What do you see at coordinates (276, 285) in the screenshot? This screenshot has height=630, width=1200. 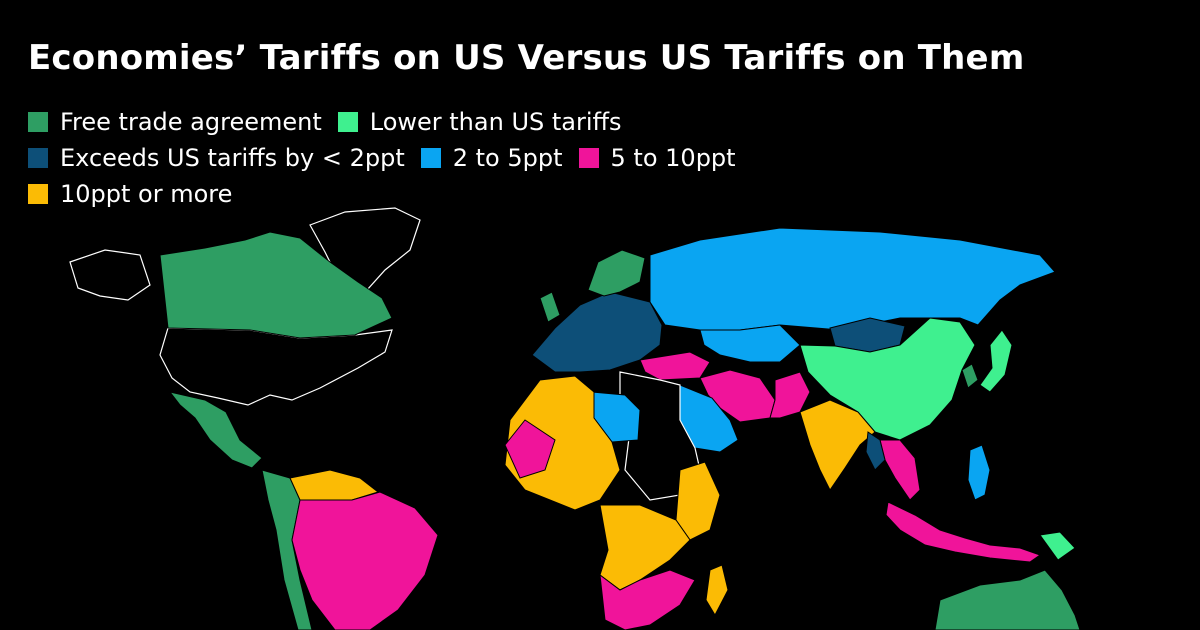 I see `region-canada` at bounding box center [276, 285].